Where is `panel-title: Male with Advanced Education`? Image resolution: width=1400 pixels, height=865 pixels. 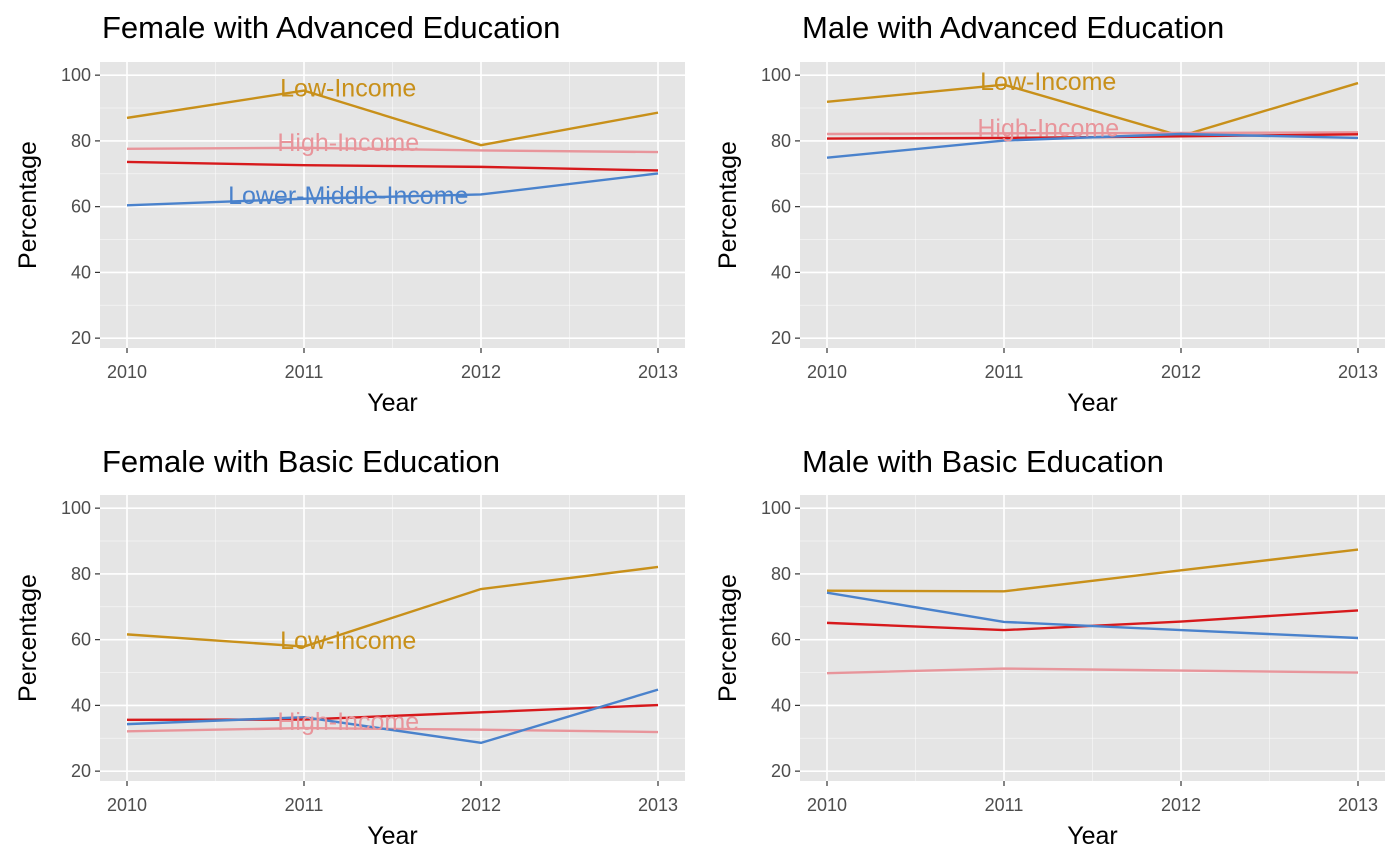
panel-title: Male with Advanced Education is located at coordinates (1013, 27).